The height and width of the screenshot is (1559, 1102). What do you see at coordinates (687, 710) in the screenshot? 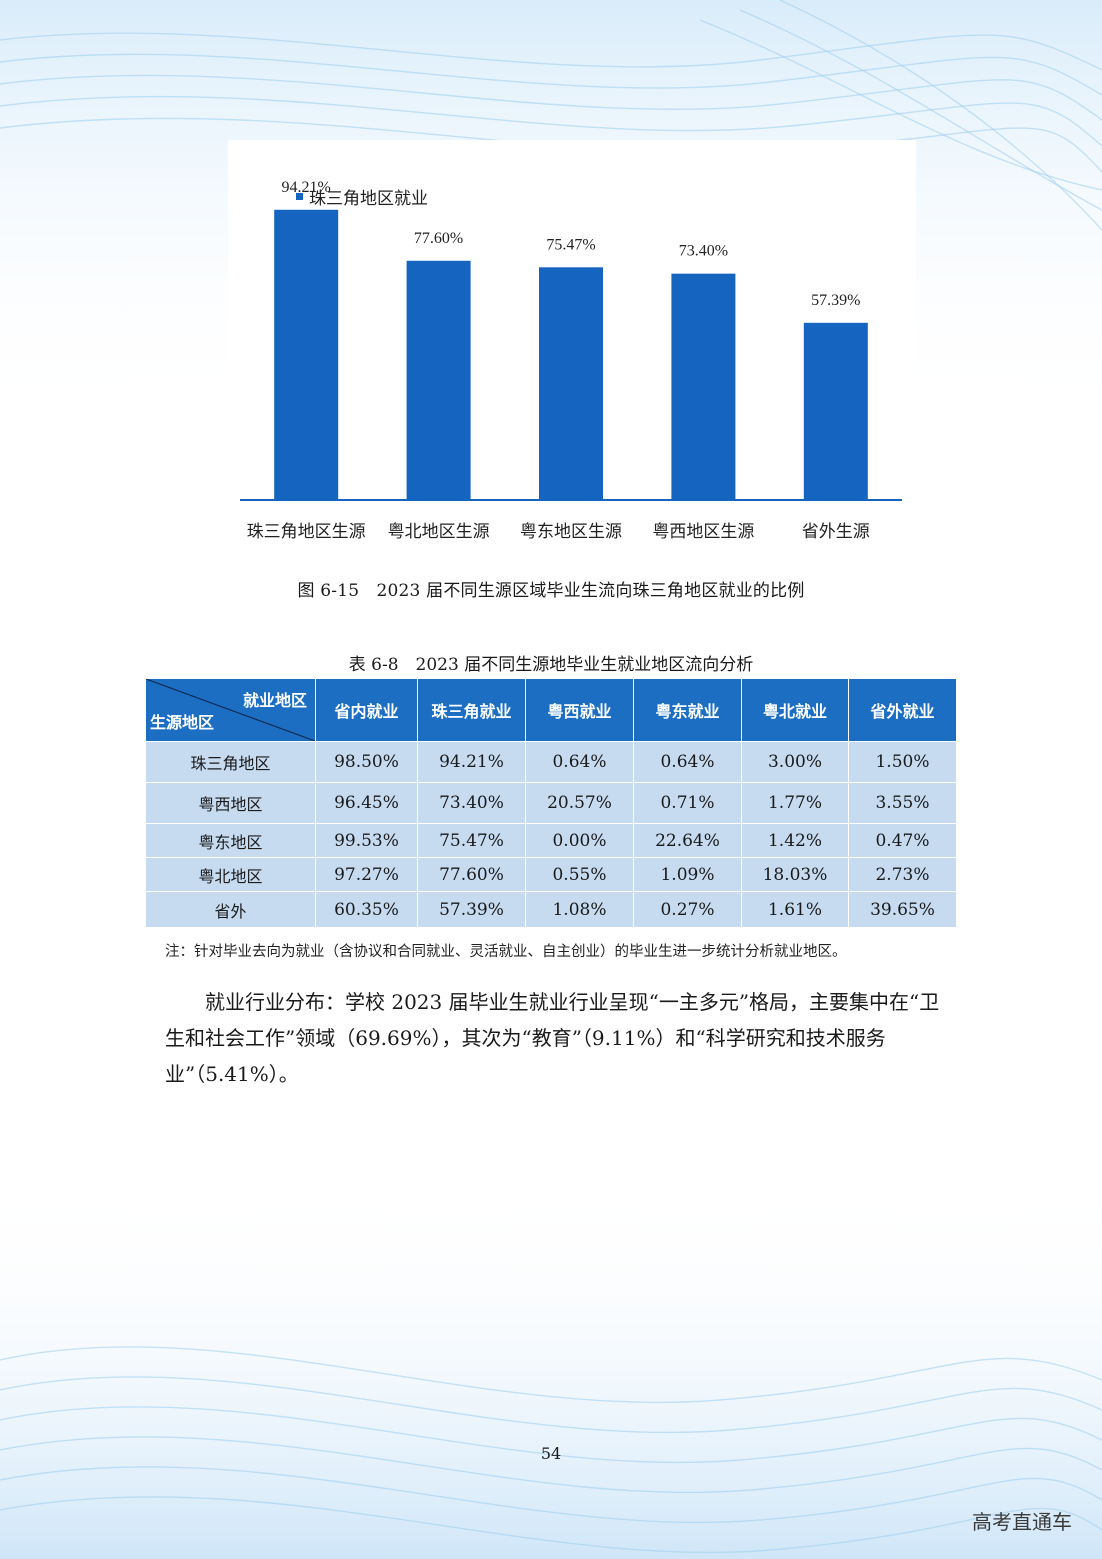
I see `column-header: 粤东就业` at bounding box center [687, 710].